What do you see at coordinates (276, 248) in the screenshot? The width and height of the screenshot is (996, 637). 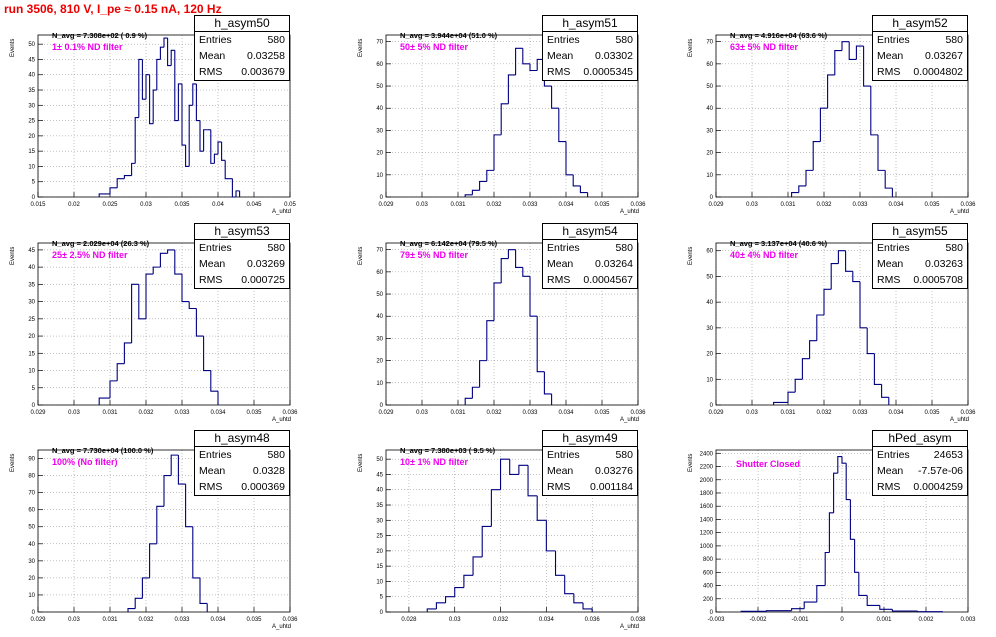 I see `stats-entries-value: 580` at bounding box center [276, 248].